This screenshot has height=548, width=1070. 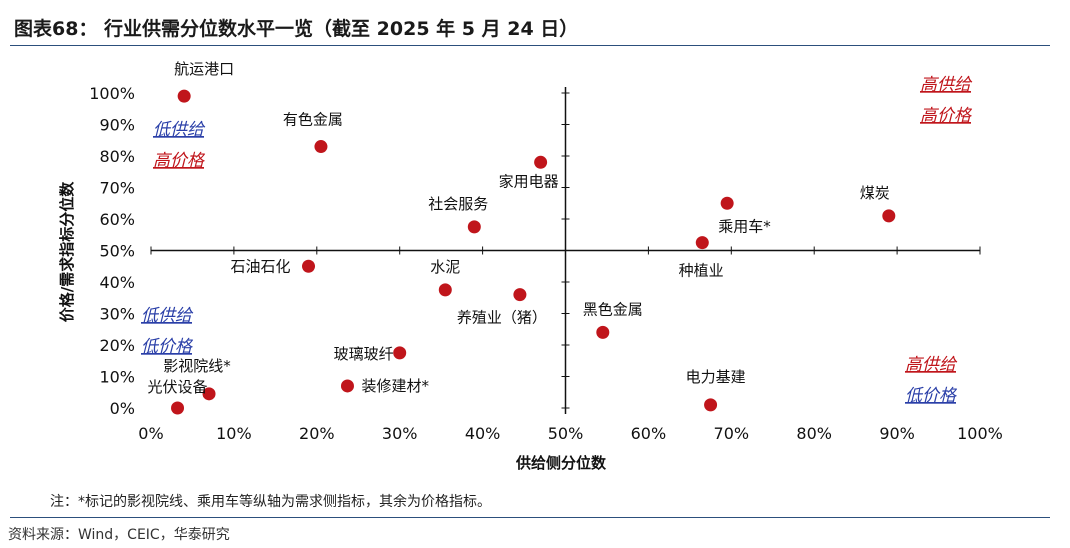 I want to click on x-tick-label: 50%, so click(x=566, y=433).